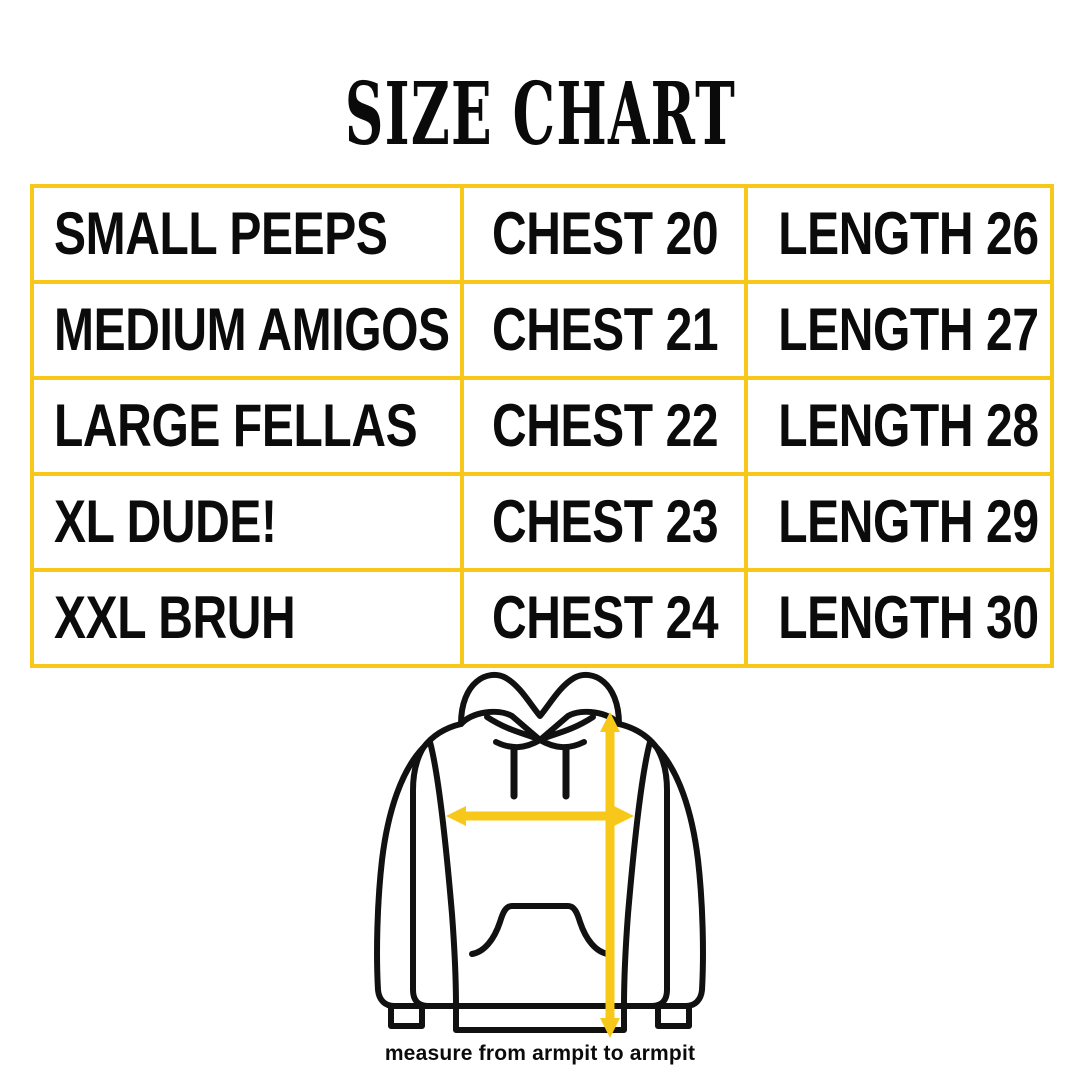  I want to click on table-cell-length: LENGTH 28, so click(899, 426).